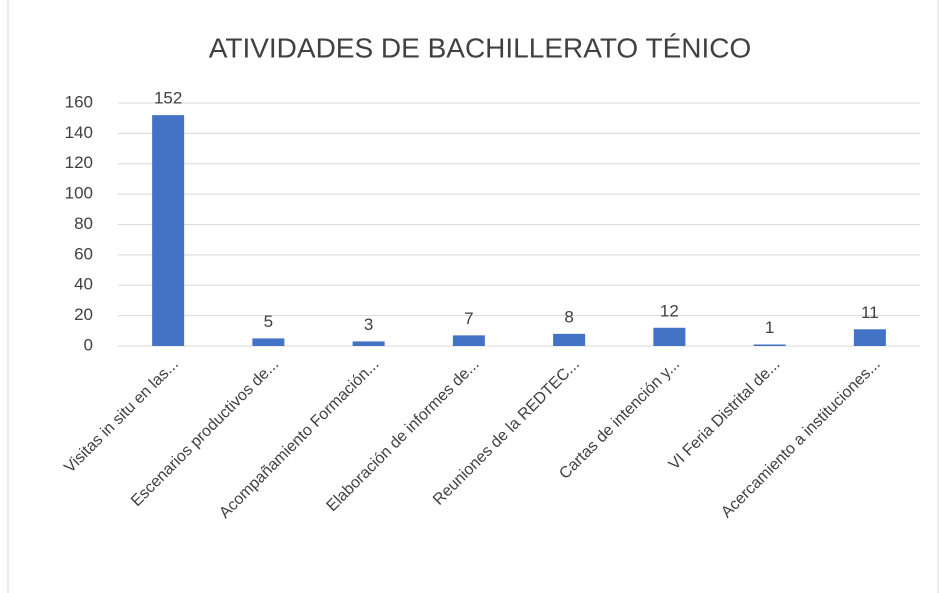 The image size is (939, 593). I want to click on chart-title: ATIVIDADES DE BACHILLERATO TÉNICO, so click(480, 47).